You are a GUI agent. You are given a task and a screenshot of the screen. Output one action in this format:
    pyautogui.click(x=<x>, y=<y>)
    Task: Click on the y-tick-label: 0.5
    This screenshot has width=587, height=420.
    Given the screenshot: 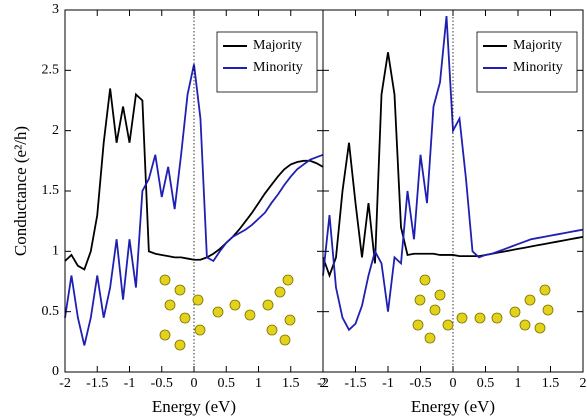 What is the action you would take?
    pyautogui.click(x=51, y=311)
    